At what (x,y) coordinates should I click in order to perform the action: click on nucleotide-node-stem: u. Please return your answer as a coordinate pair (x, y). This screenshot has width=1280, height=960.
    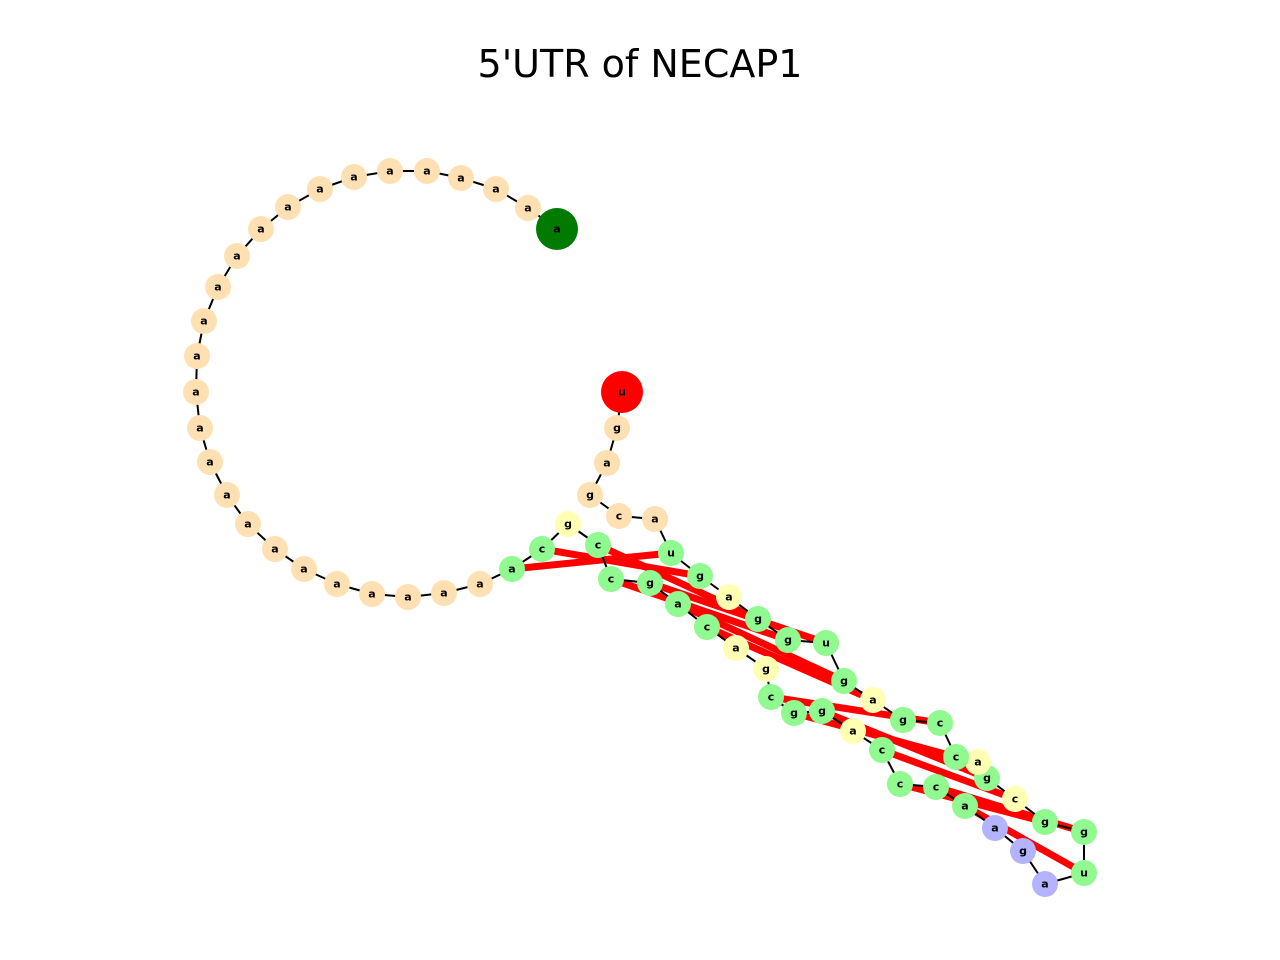
    Looking at the image, I should click on (826, 643).